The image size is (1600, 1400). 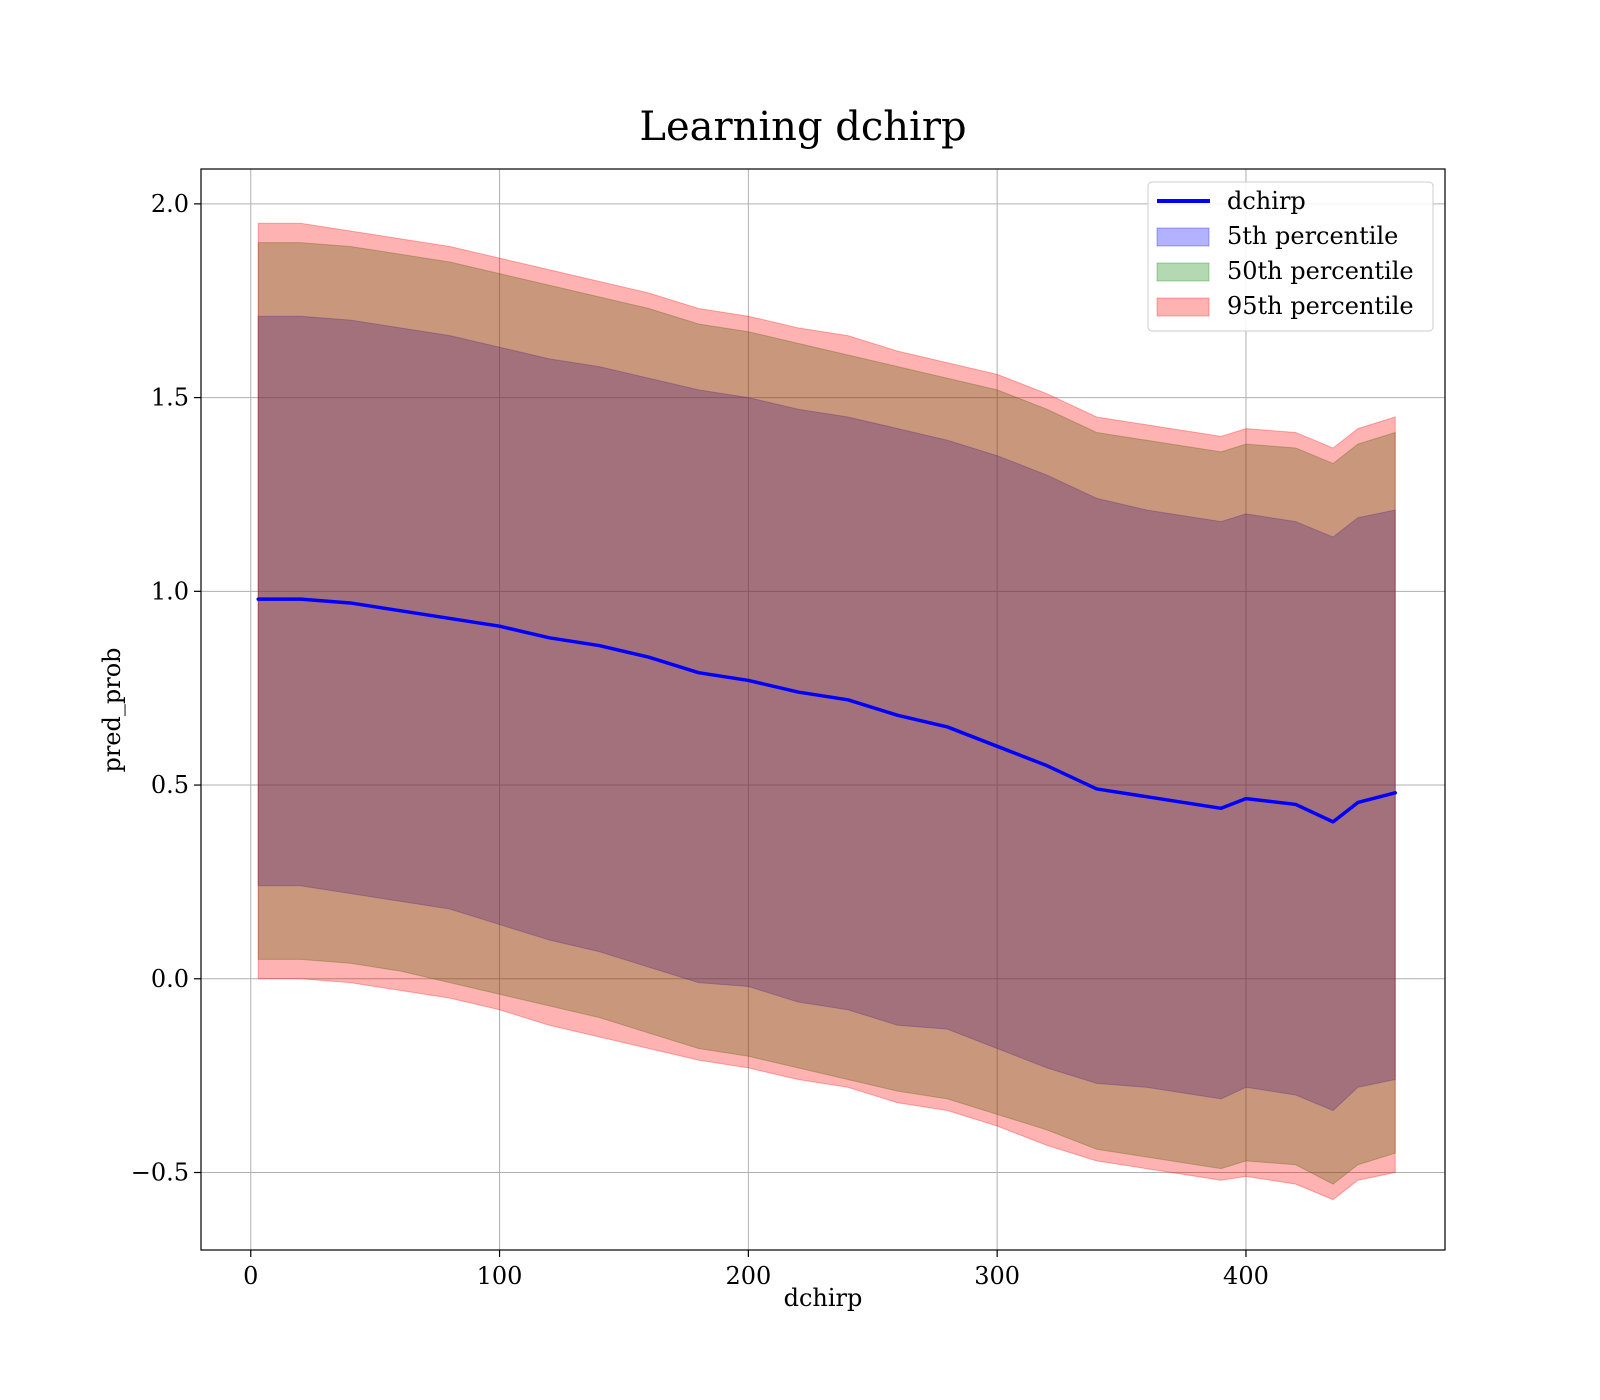 I want to click on legend-label-5th: 5th percentile, so click(x=1312, y=236).